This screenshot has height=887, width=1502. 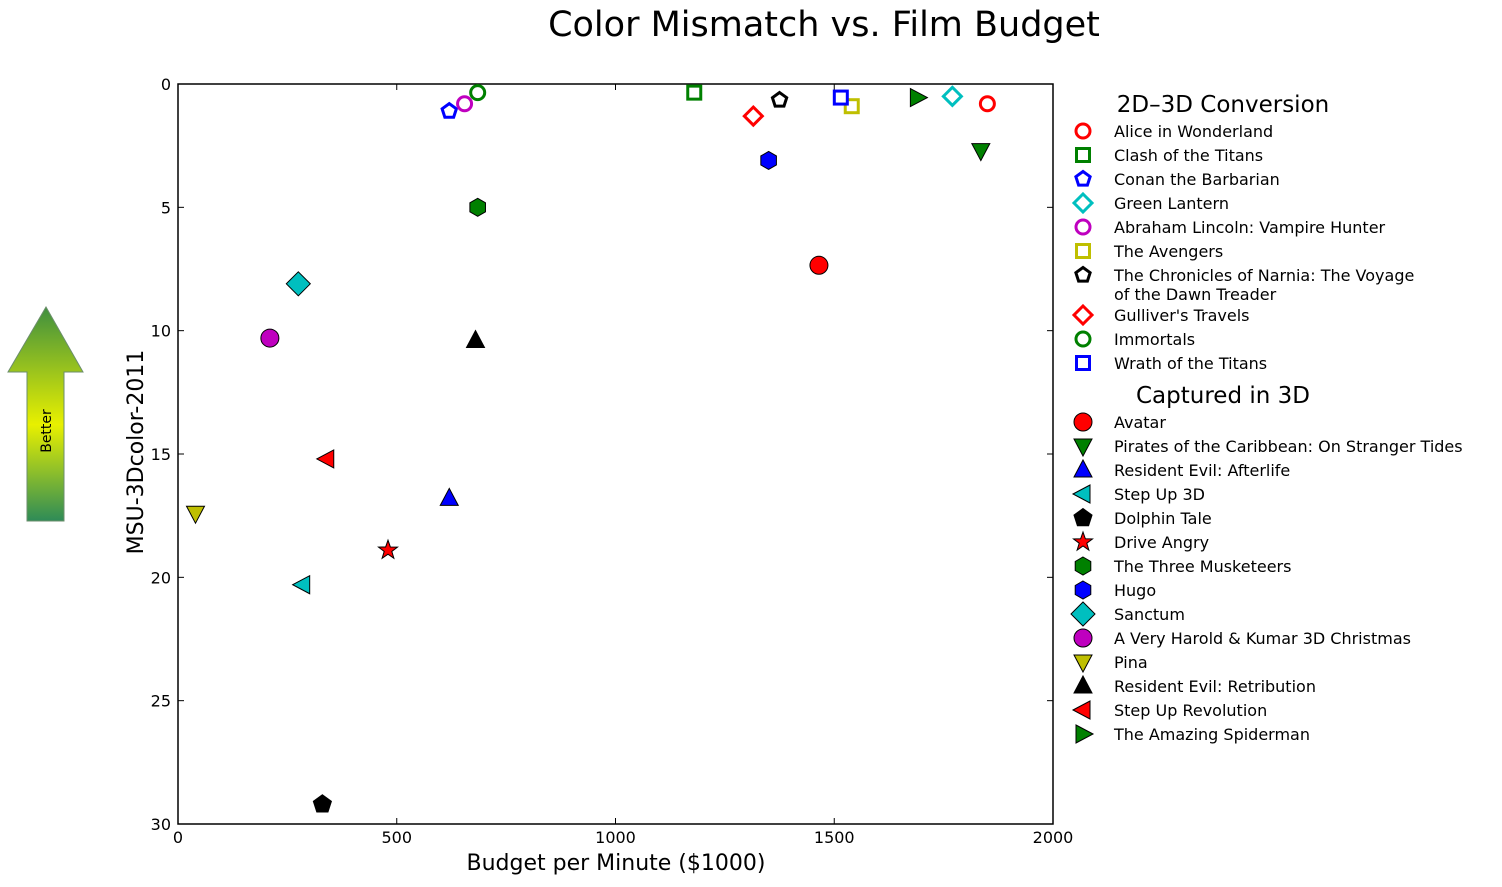 What do you see at coordinates (980, 152) in the screenshot?
I see `point-pirates-of-the-caribbean-on-stranger-tides` at bounding box center [980, 152].